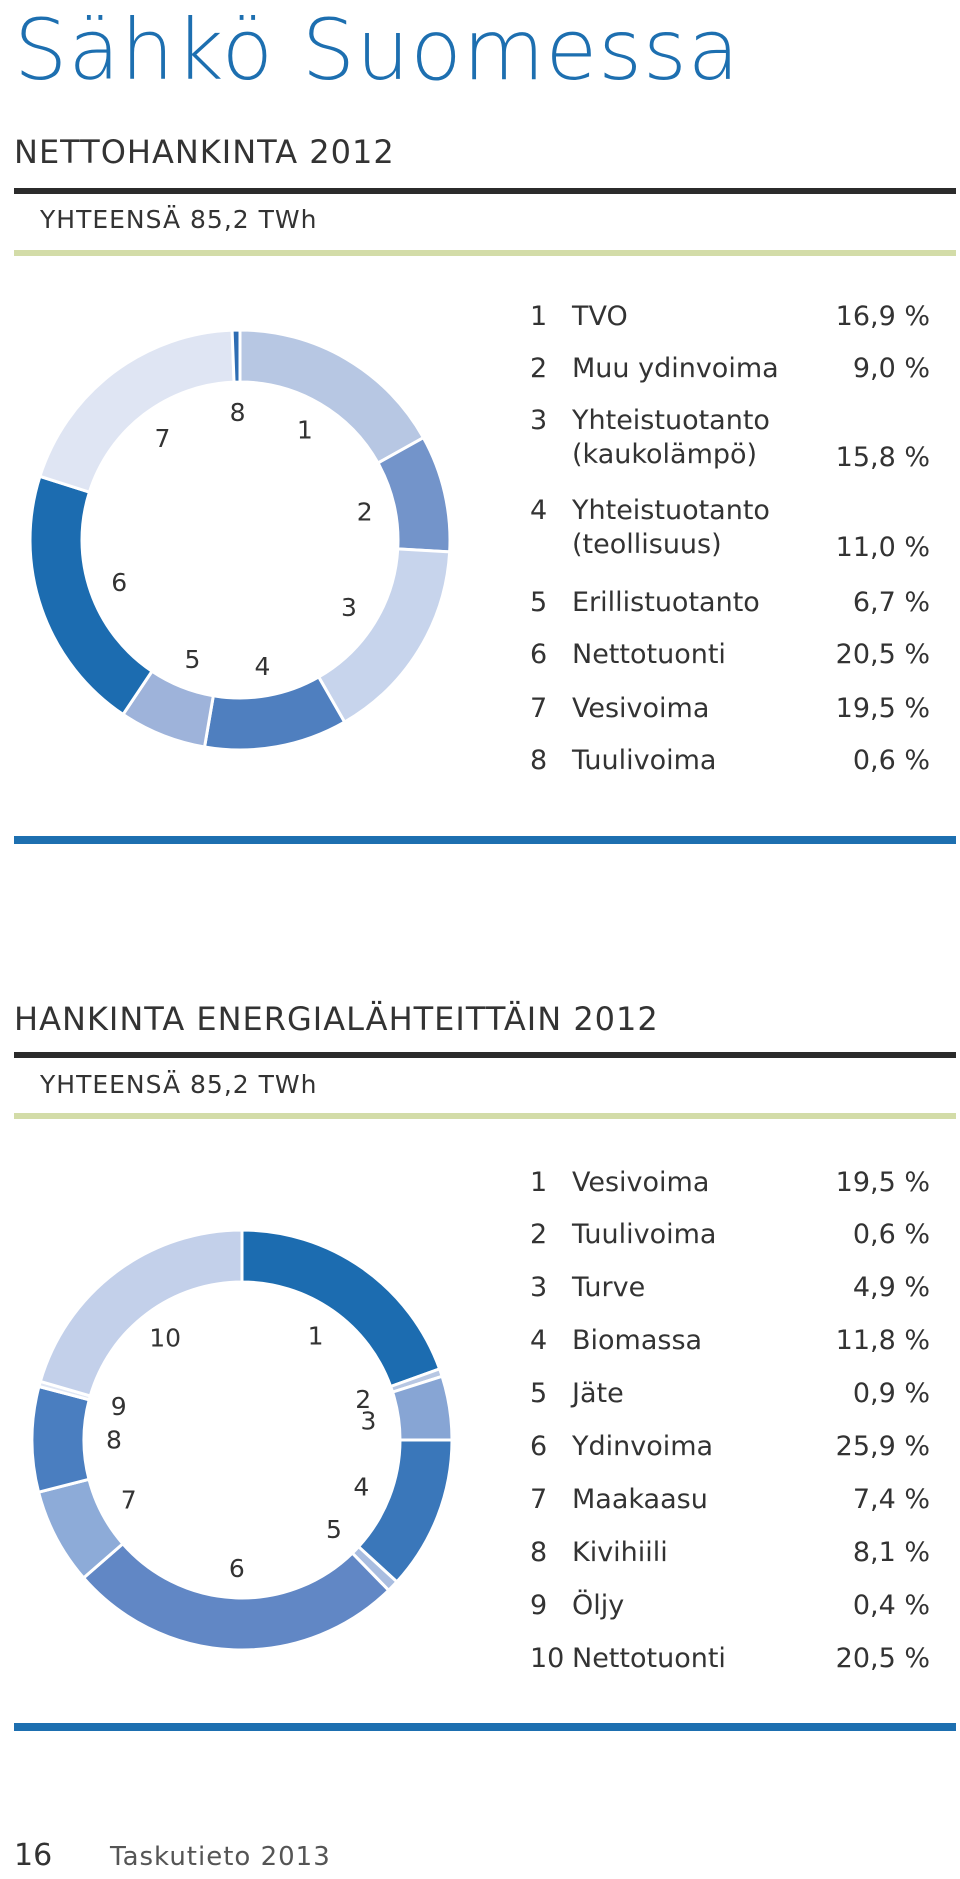 The height and width of the screenshot is (1879, 960). What do you see at coordinates (363, 1399) in the screenshot?
I see `chart-2-slice-number-2: 2` at bounding box center [363, 1399].